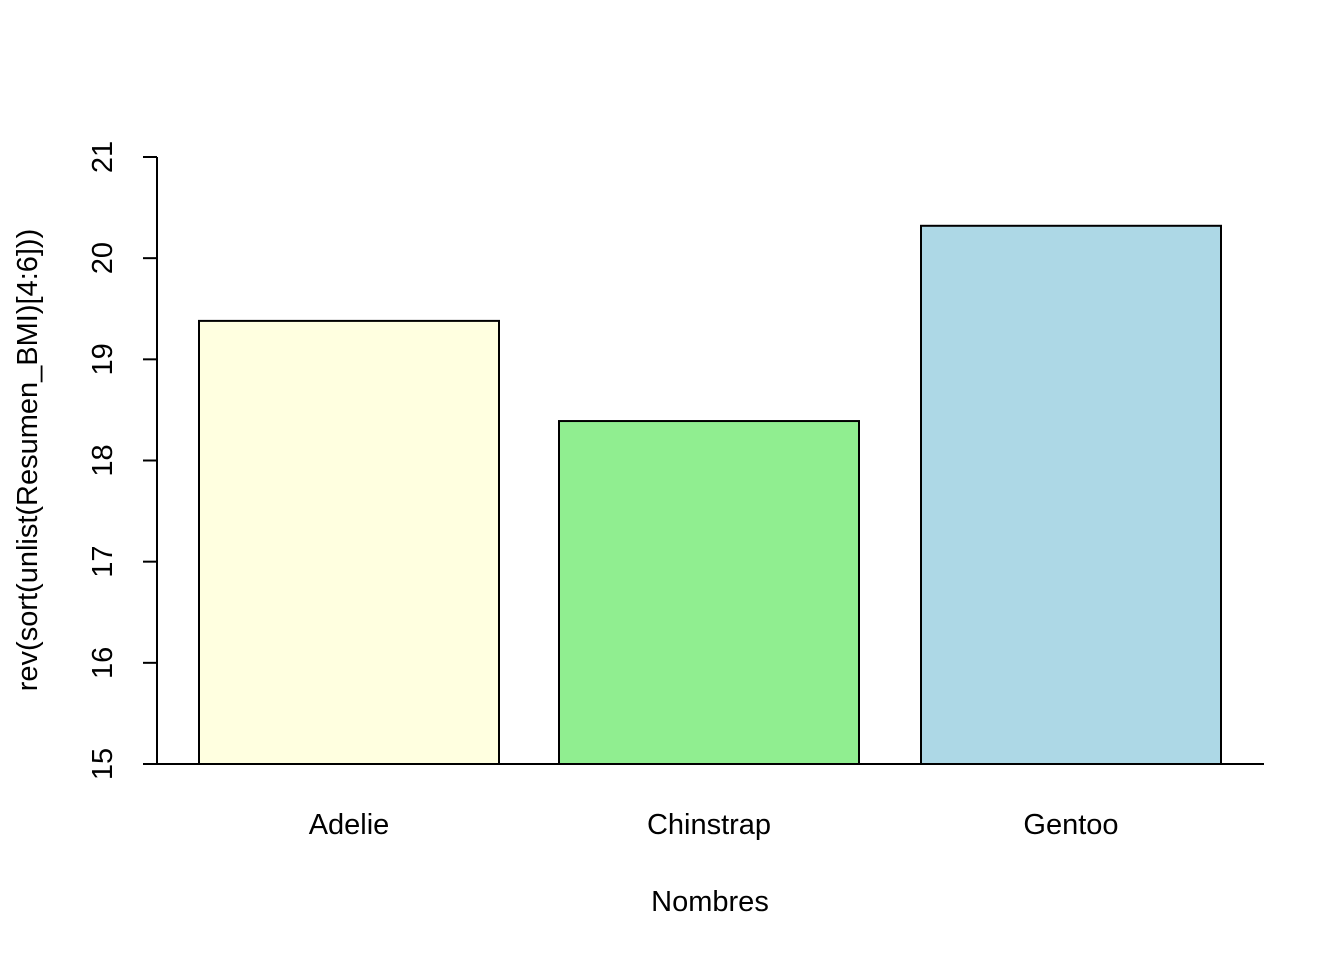  I want to click on bar-gentoo, so click(1071, 494).